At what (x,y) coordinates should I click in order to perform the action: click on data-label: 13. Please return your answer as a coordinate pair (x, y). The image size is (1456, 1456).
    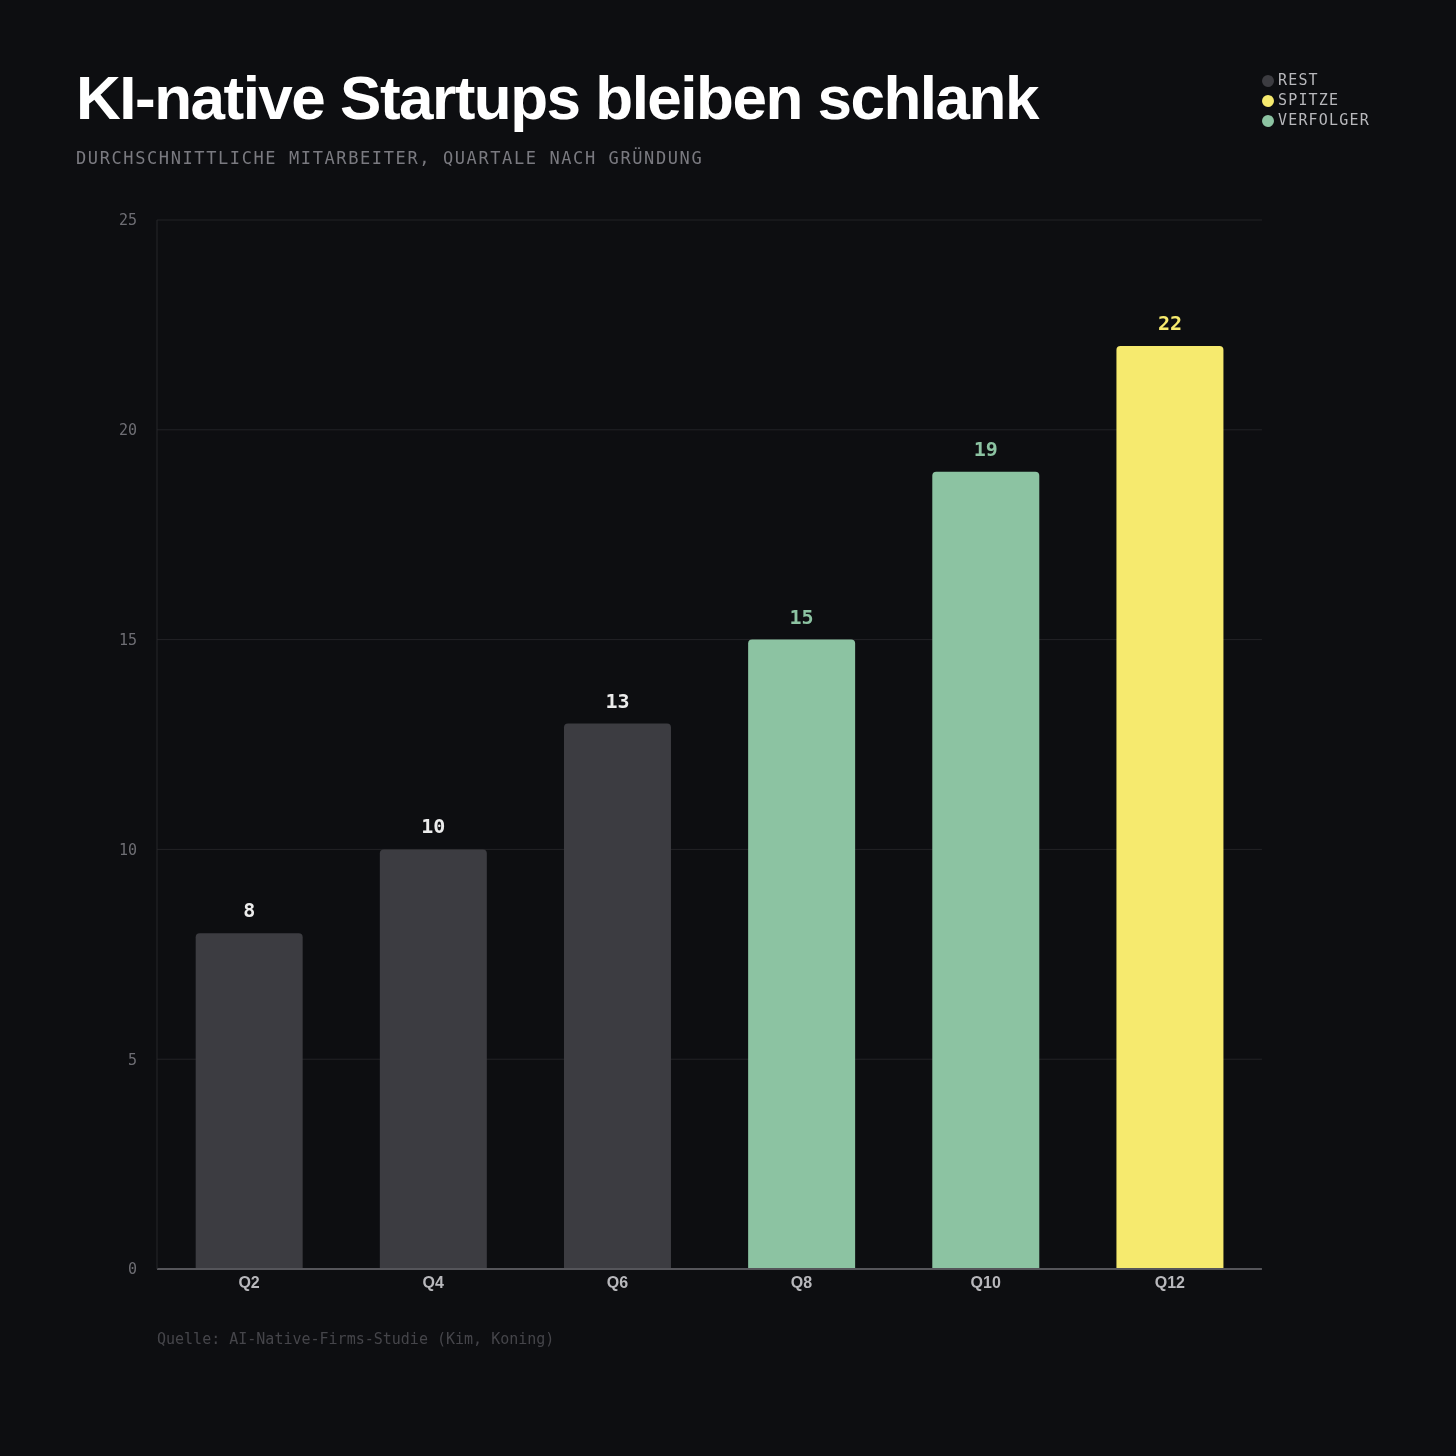
    Looking at the image, I should click on (617, 700).